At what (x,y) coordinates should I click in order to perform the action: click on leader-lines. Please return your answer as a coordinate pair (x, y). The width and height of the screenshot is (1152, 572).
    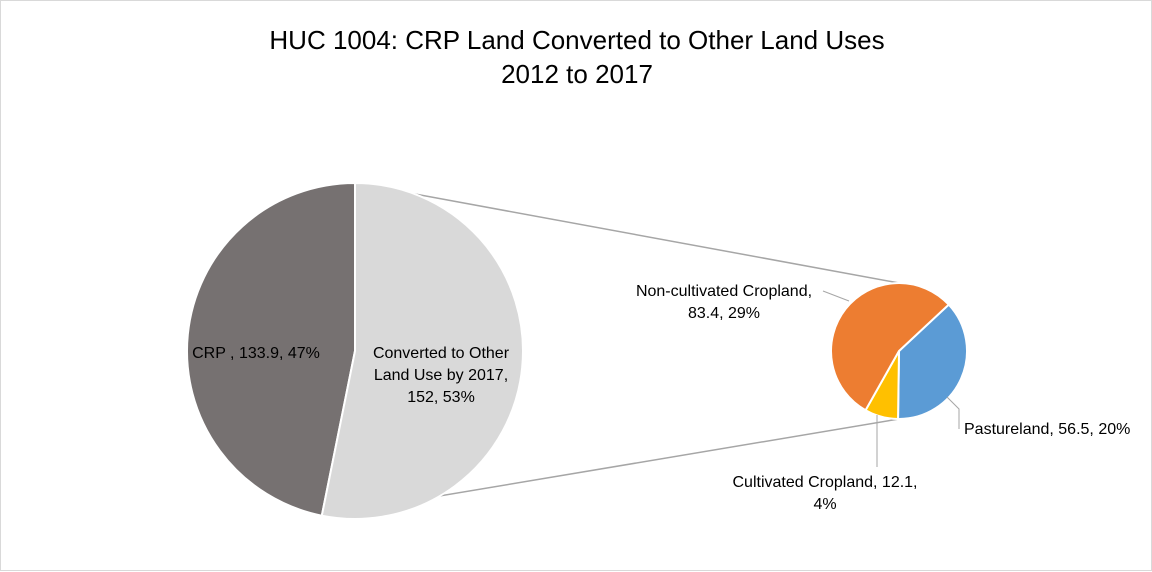
    Looking at the image, I should click on (891, 378).